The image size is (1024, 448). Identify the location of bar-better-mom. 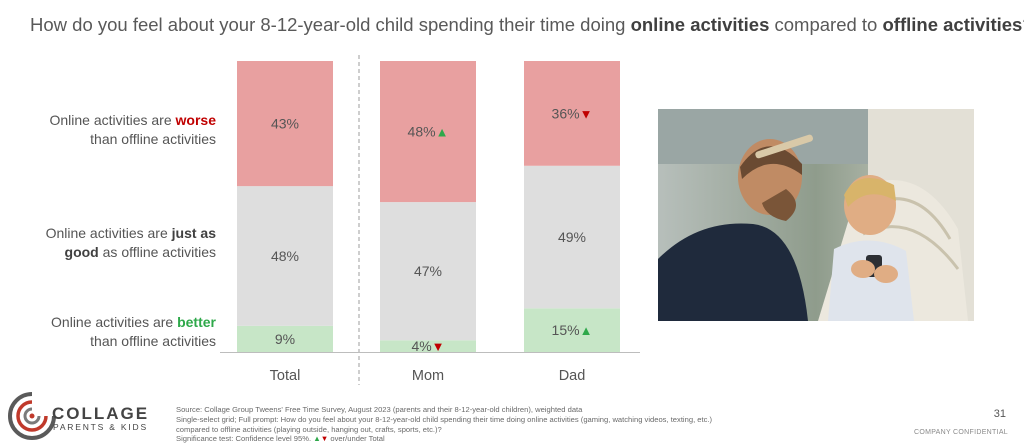
(428, 346).